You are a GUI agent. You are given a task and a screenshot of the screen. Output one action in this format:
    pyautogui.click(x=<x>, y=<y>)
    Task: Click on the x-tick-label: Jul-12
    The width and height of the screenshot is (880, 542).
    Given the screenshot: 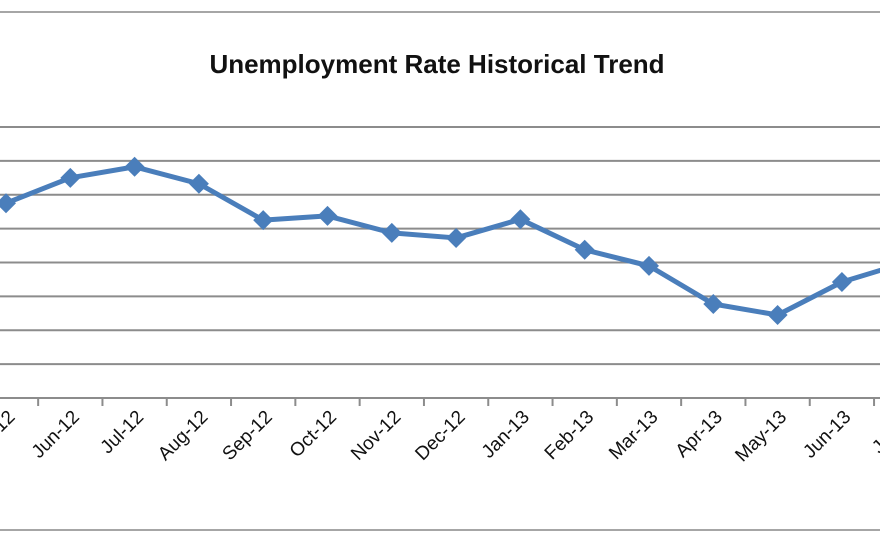 What is the action you would take?
    pyautogui.click(x=122, y=432)
    